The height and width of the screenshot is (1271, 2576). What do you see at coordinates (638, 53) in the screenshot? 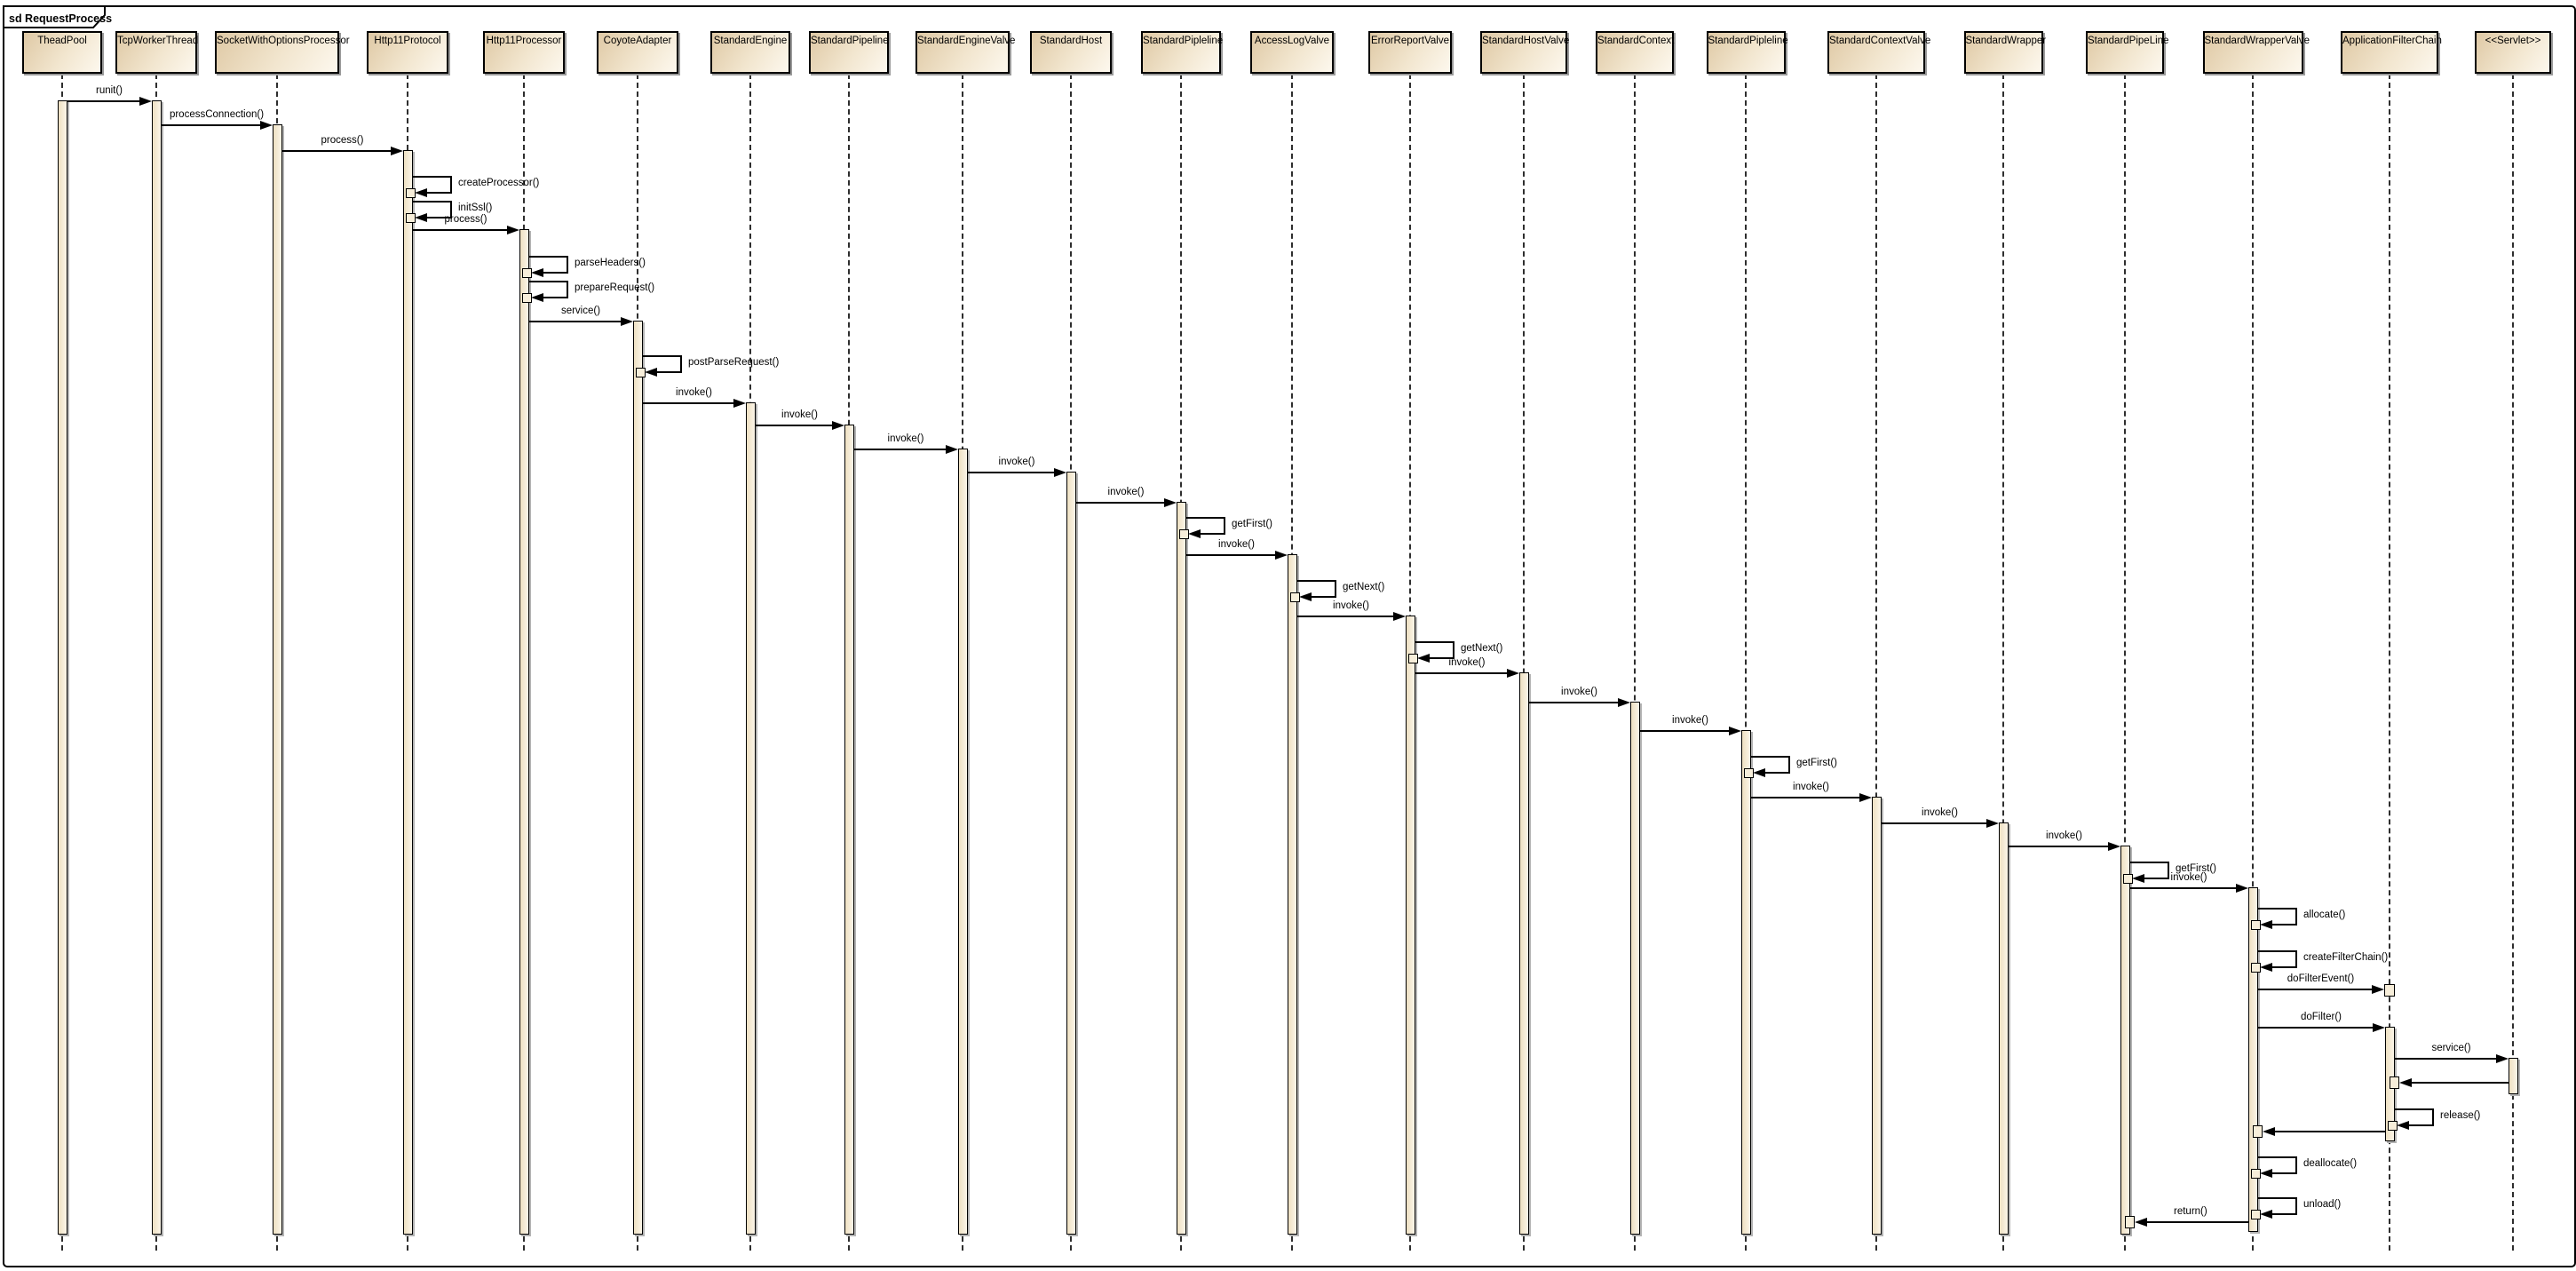
I see `lifeline-head: CoyoteAdapter` at bounding box center [638, 53].